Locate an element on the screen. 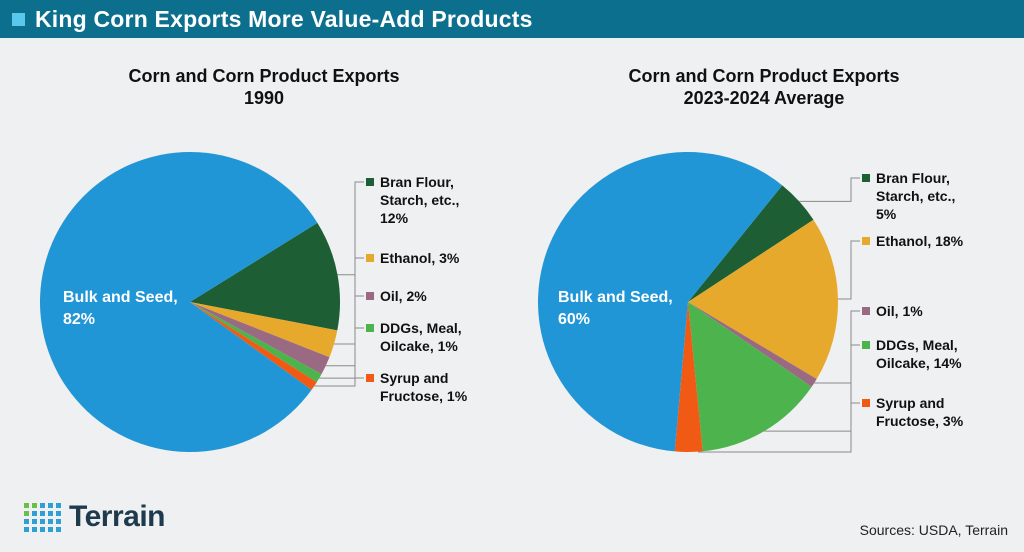 Image resolution: width=1024 pixels, height=552 pixels. slice-label-syrup: Fructose, 3% is located at coordinates (920, 421).